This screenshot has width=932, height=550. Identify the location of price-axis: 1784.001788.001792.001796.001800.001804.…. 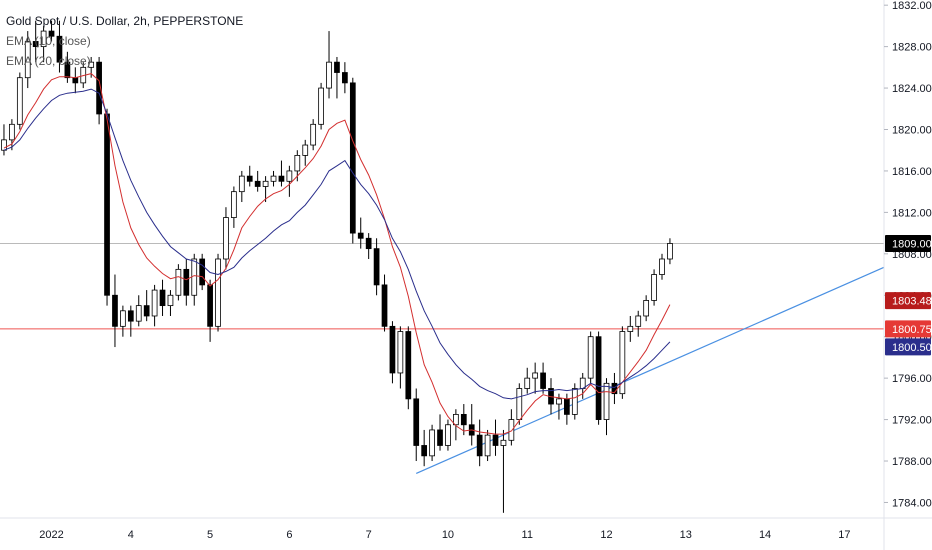
(908, 254).